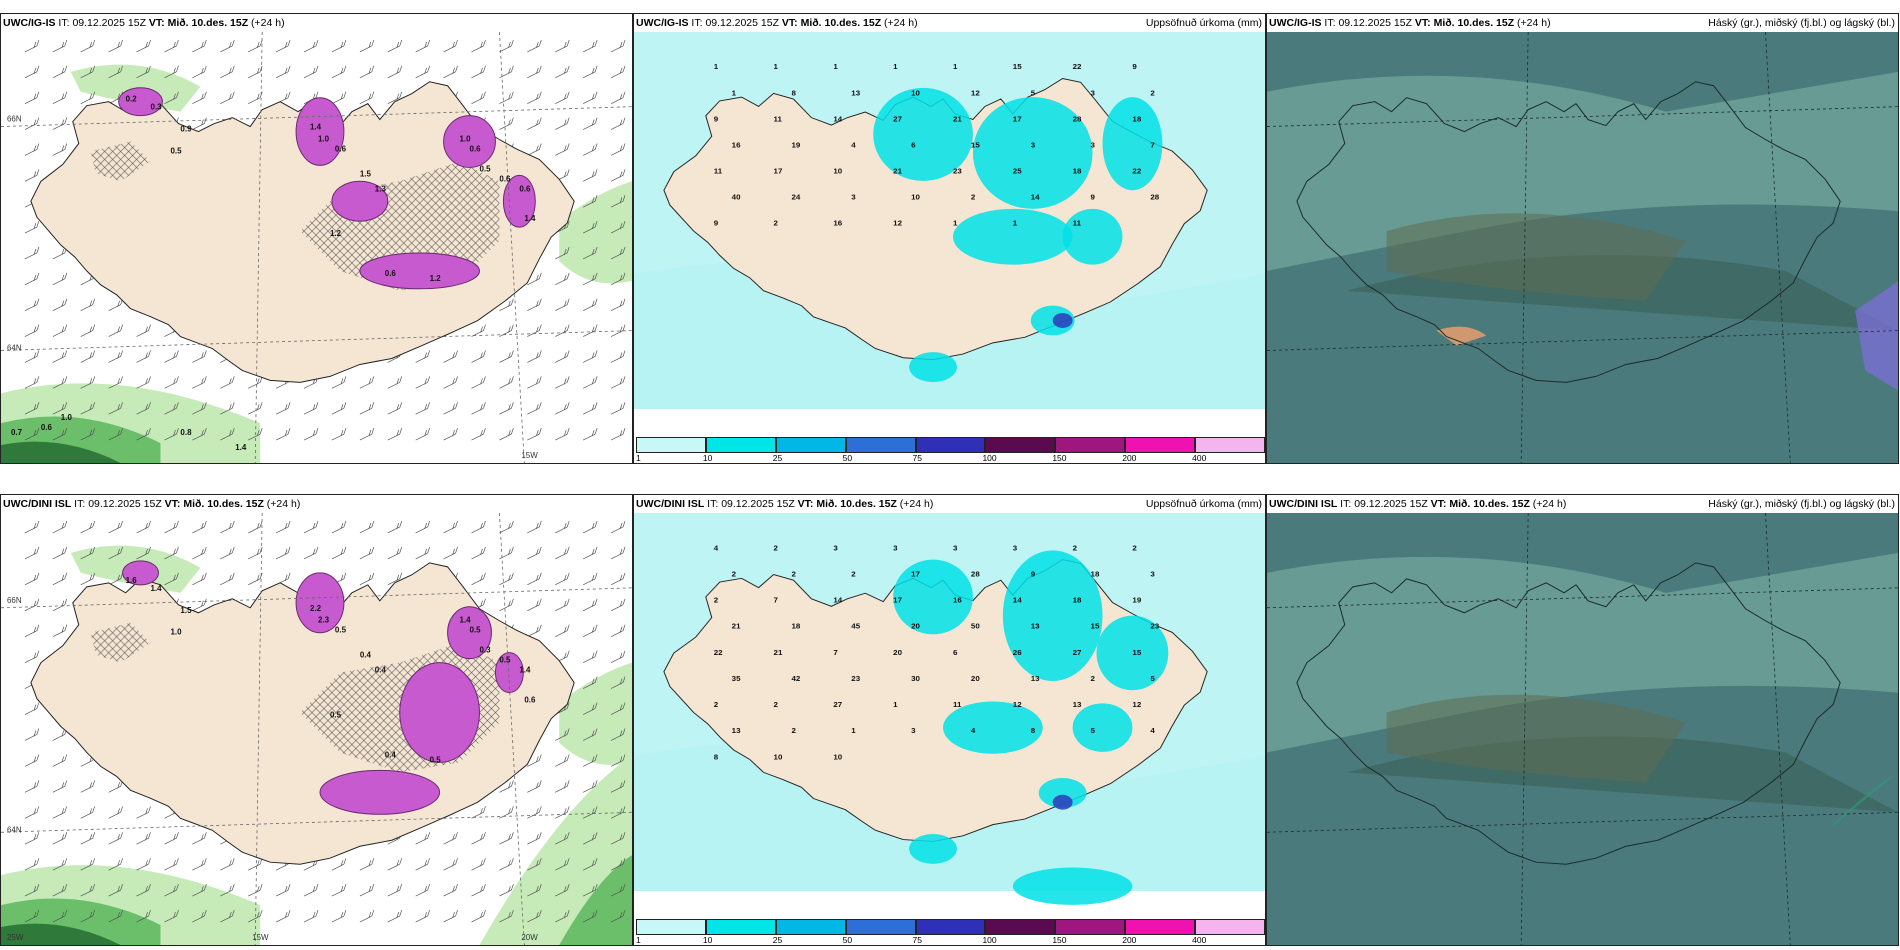 The width and height of the screenshot is (1900, 950). What do you see at coordinates (15, 937) in the screenshot?
I see `axis-label: 25W` at bounding box center [15, 937].